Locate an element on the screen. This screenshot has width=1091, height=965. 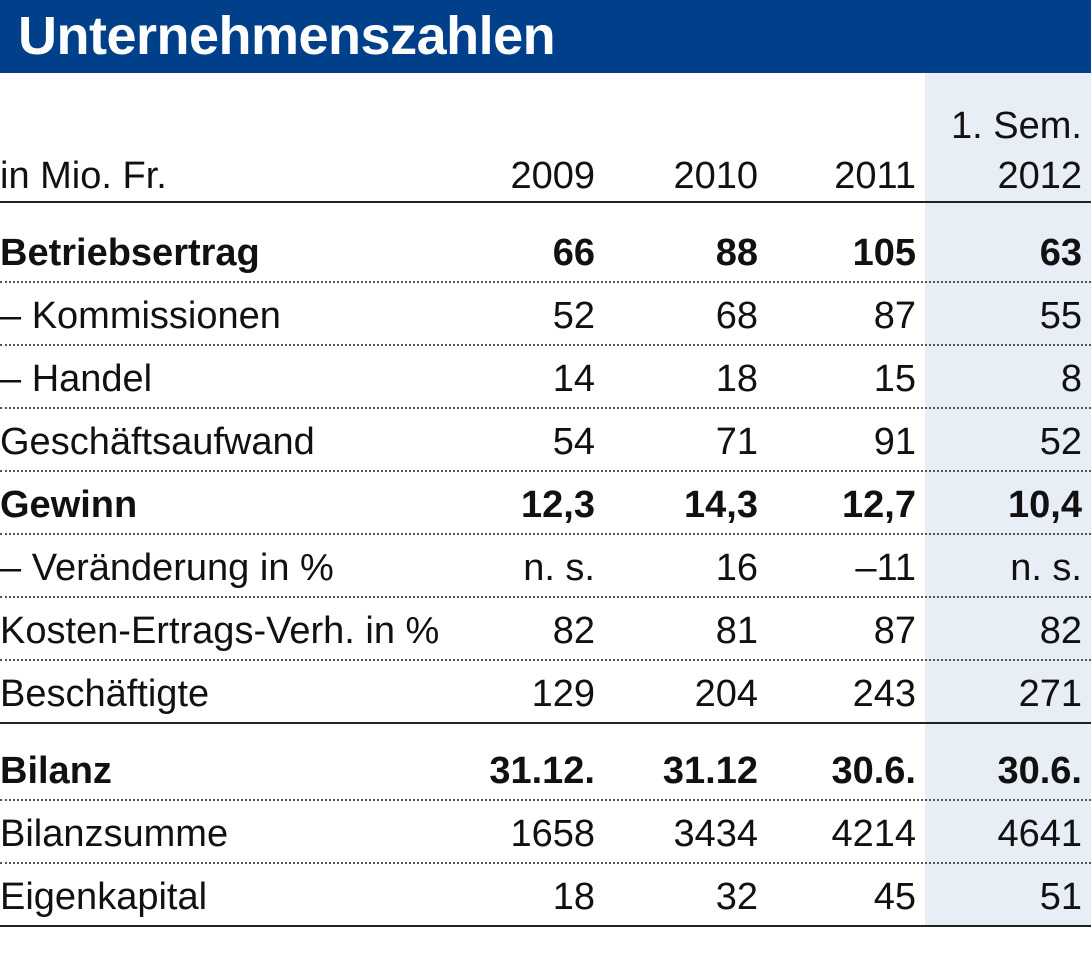
cell-2011: 12,7 is located at coordinates (879, 505).